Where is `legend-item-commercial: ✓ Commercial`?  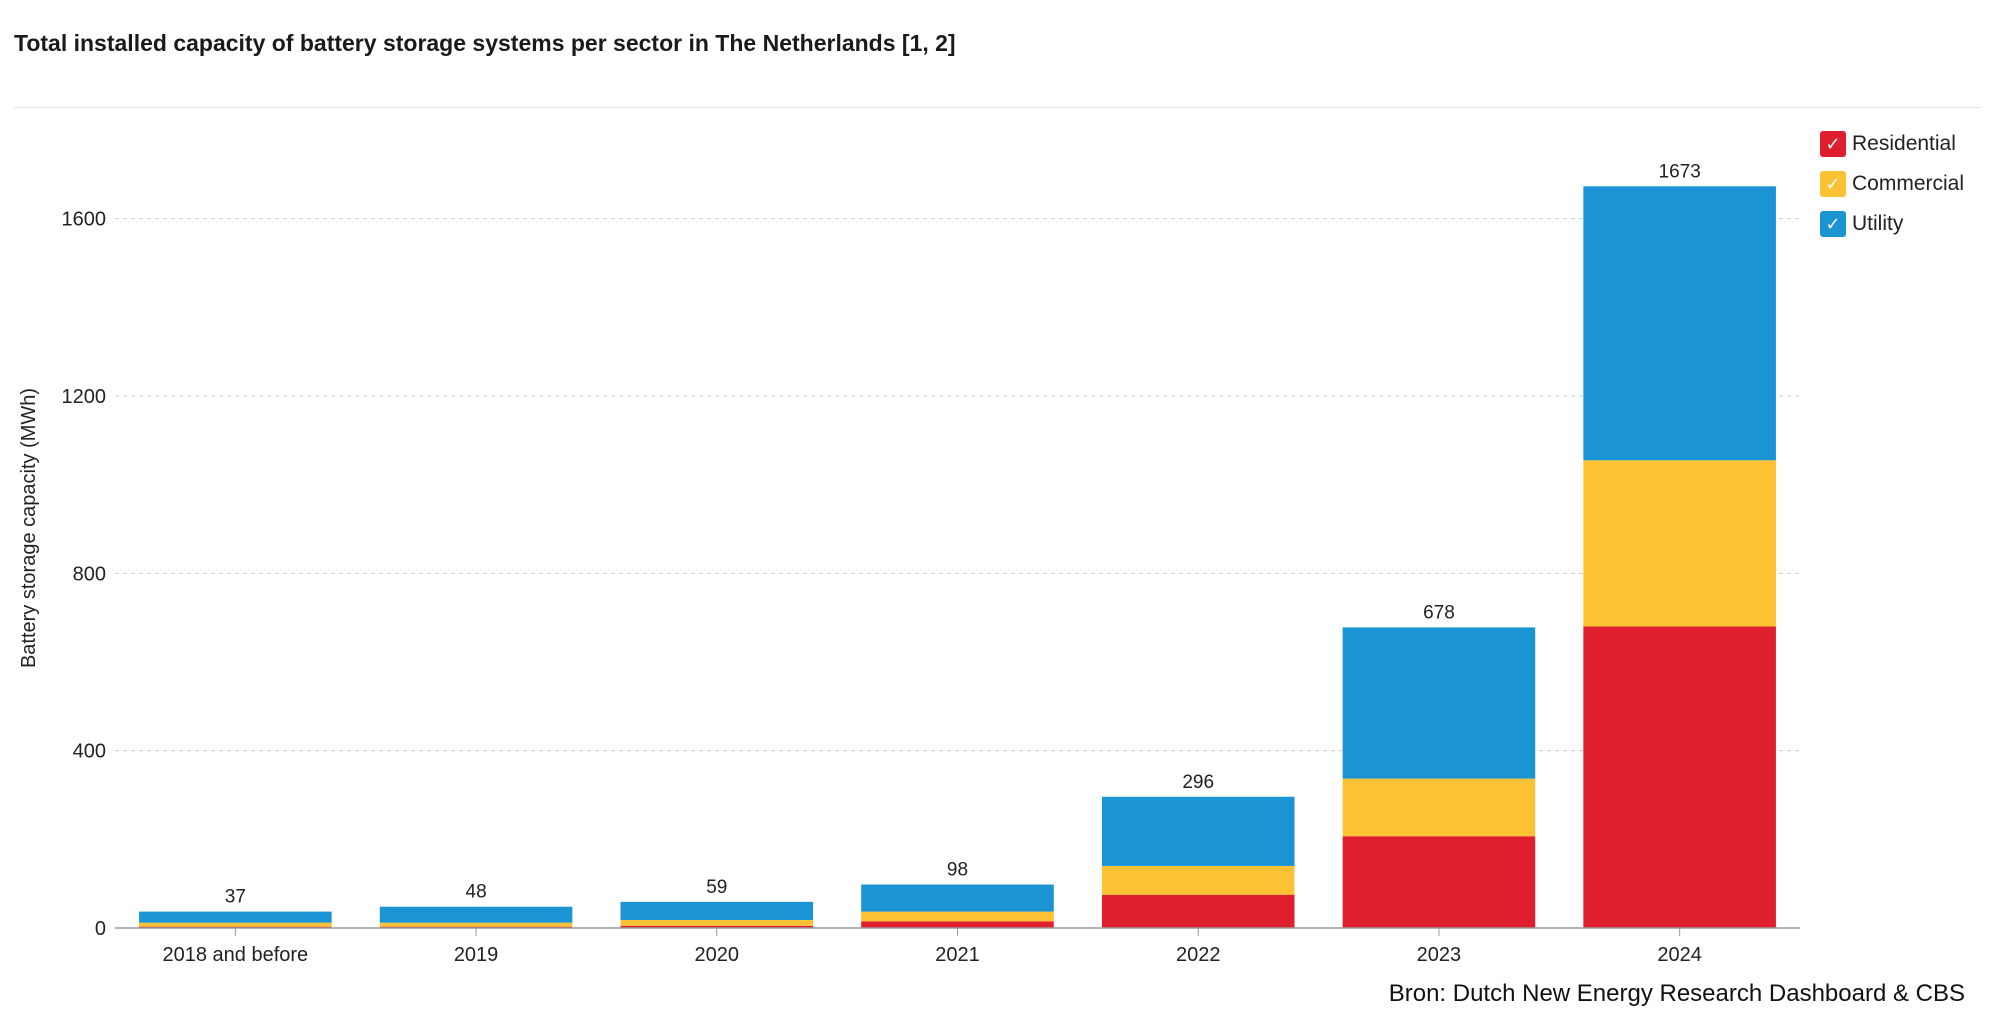
legend-item-commercial: ✓ Commercial is located at coordinates (1892, 184).